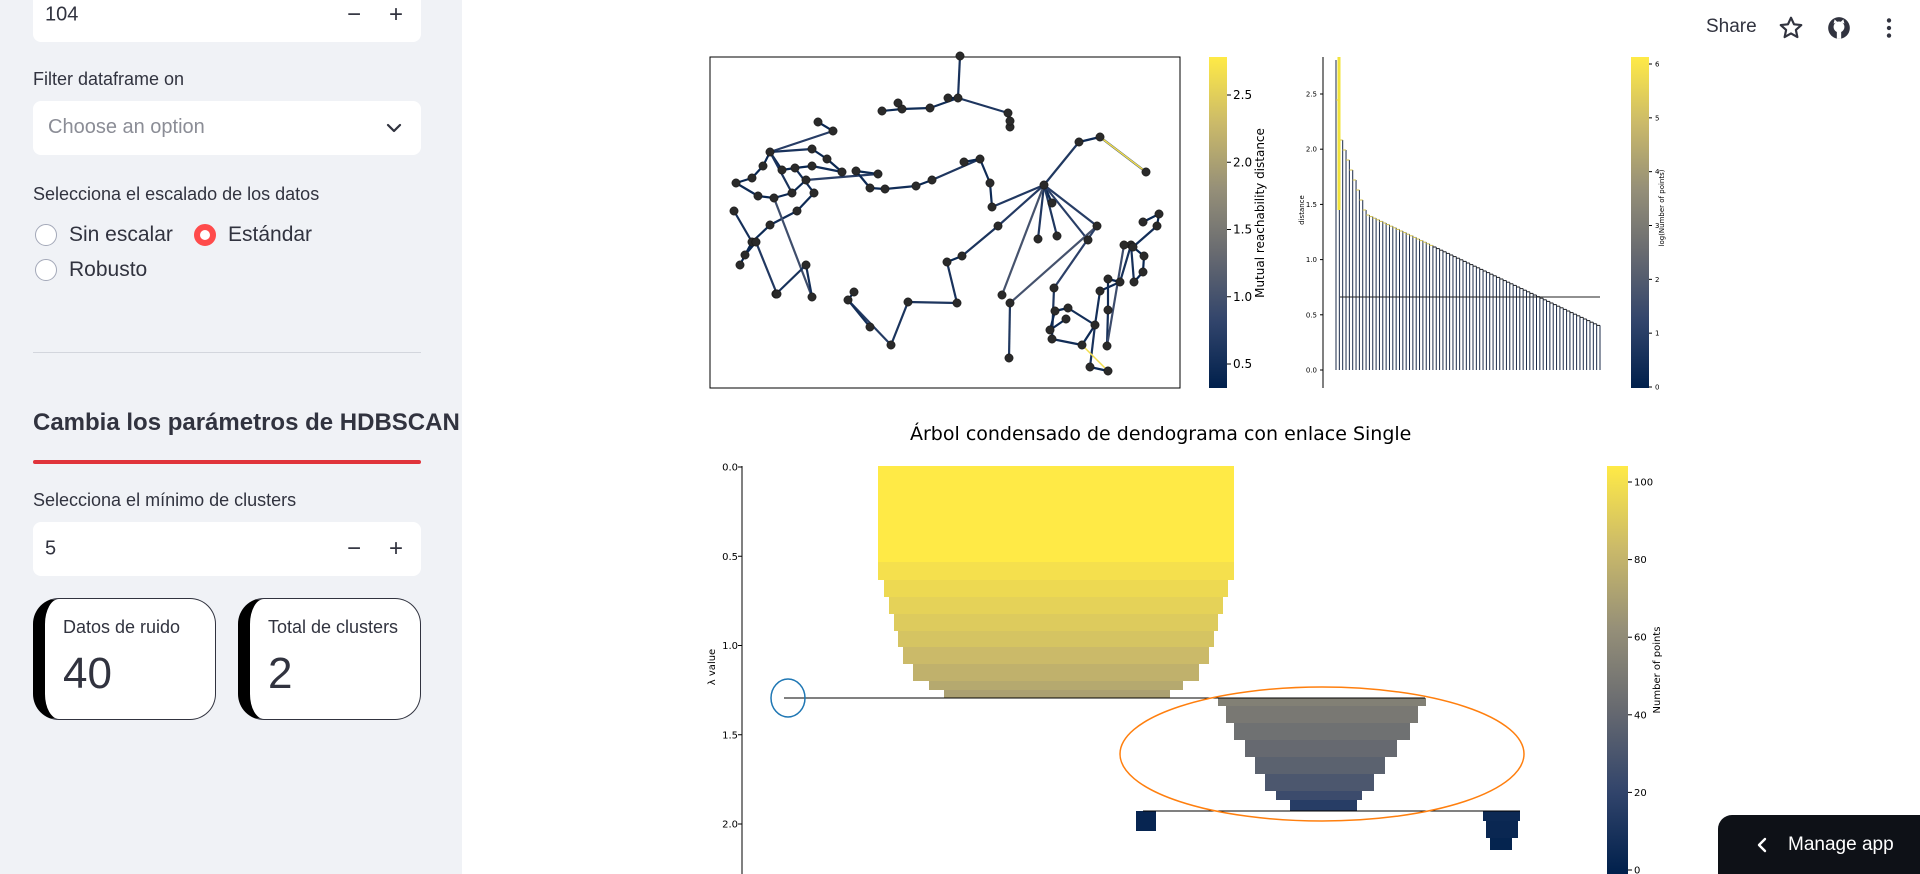 The height and width of the screenshot is (874, 1920). I want to click on metric-card-noise: Datos de ruido 40, so click(124, 659).